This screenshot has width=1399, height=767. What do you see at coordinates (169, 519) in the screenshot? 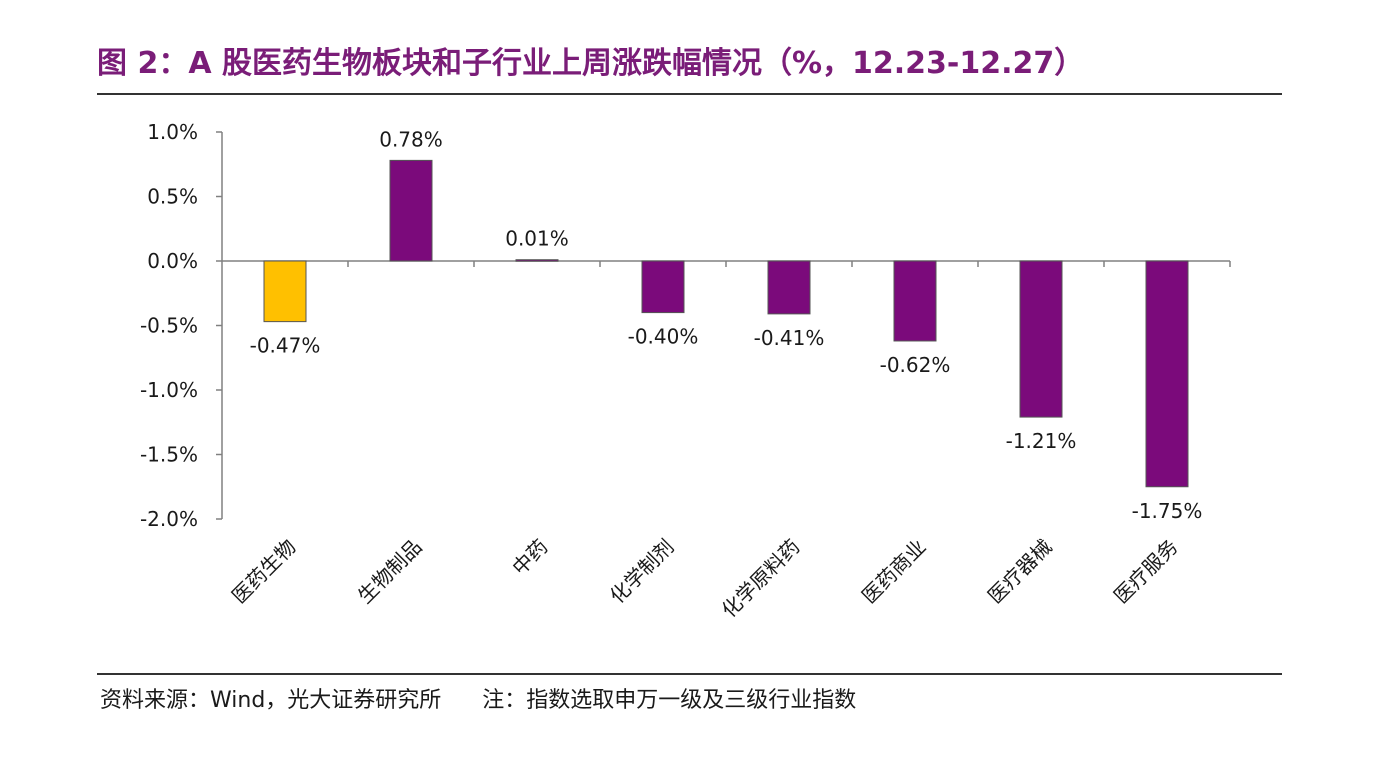
I see `y-tick-label: -2.0%` at bounding box center [169, 519].